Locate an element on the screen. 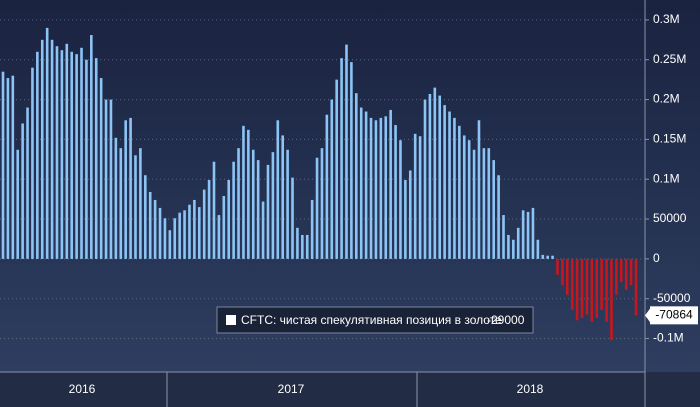 This screenshot has width=700, height=407. last-value-label: -70864 is located at coordinates (674, 315).